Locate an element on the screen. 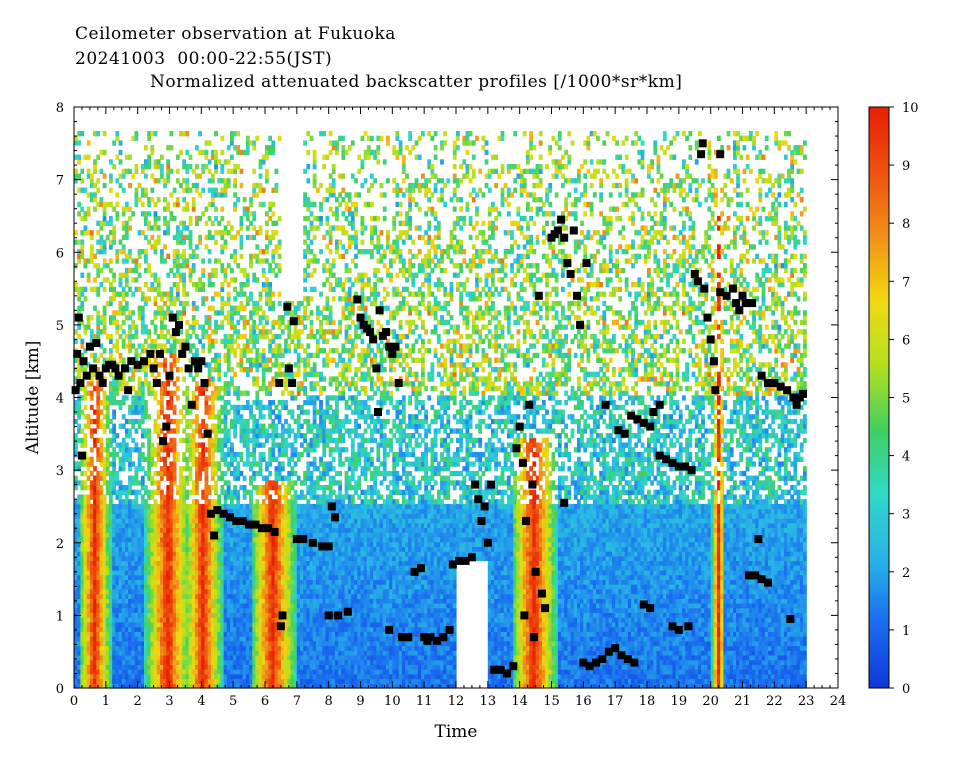  colorbar-tick-label: 9 is located at coordinates (906, 166).